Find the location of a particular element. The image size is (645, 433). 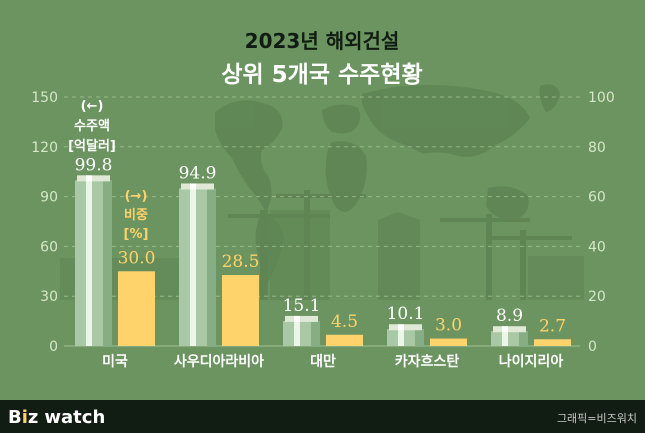

share-value-label: 3.0 is located at coordinates (448, 326).